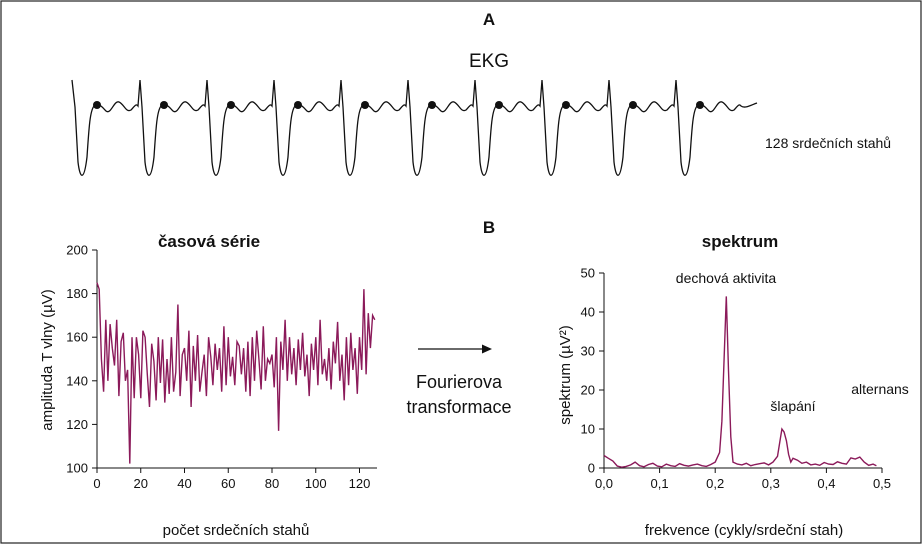 The image size is (922, 544). What do you see at coordinates (771, 483) in the screenshot?
I see `spec-x-tick-label: 0,3` at bounding box center [771, 483].